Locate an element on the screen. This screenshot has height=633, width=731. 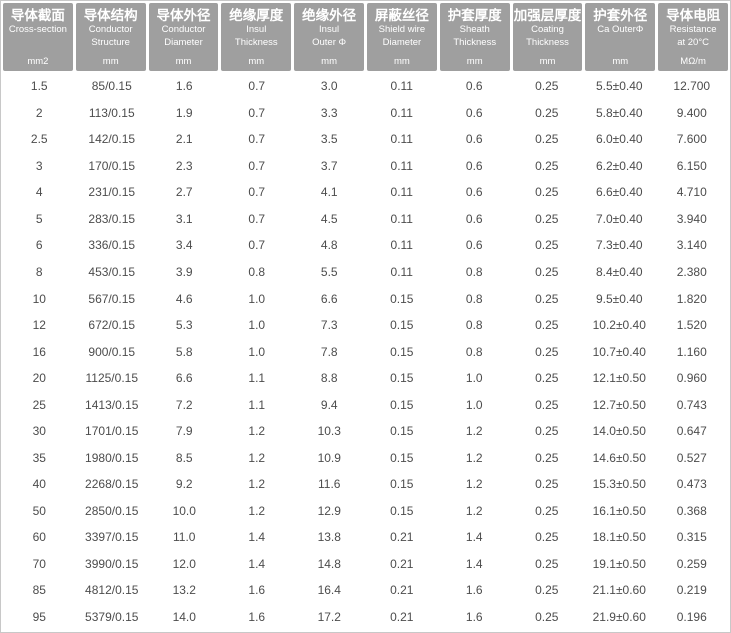
table-cell: 6.6 is located at coordinates (184, 378).